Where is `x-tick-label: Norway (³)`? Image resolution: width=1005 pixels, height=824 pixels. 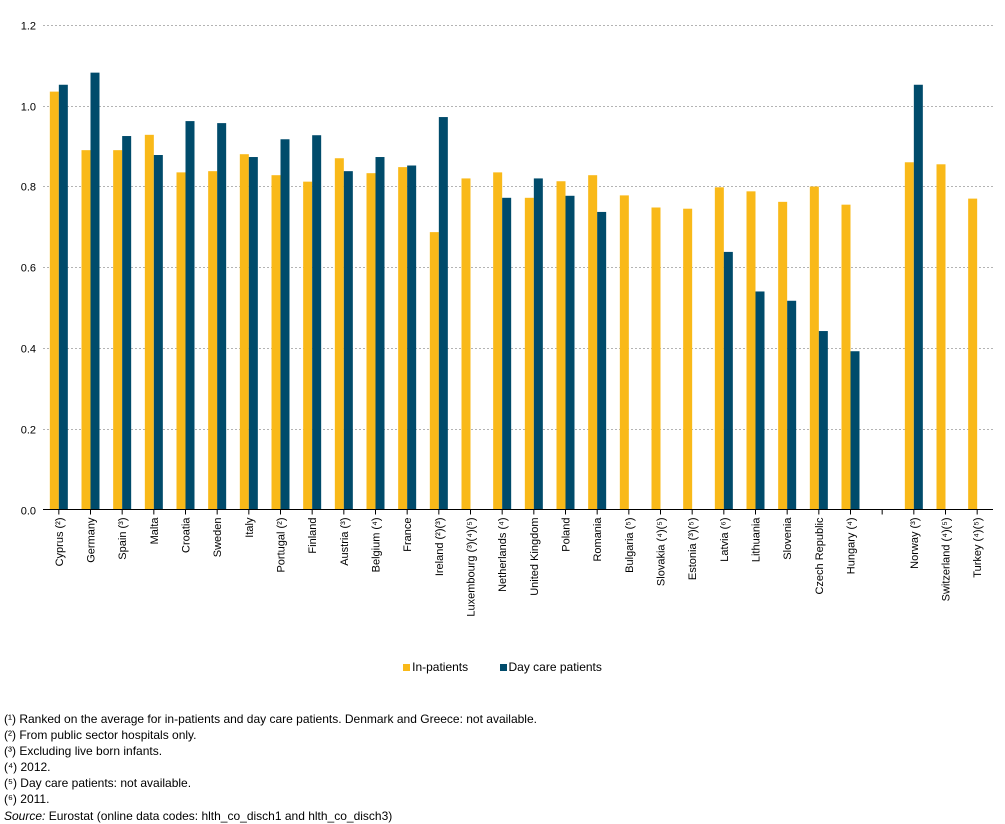 x-tick-label: Norway (³) is located at coordinates (915, 543).